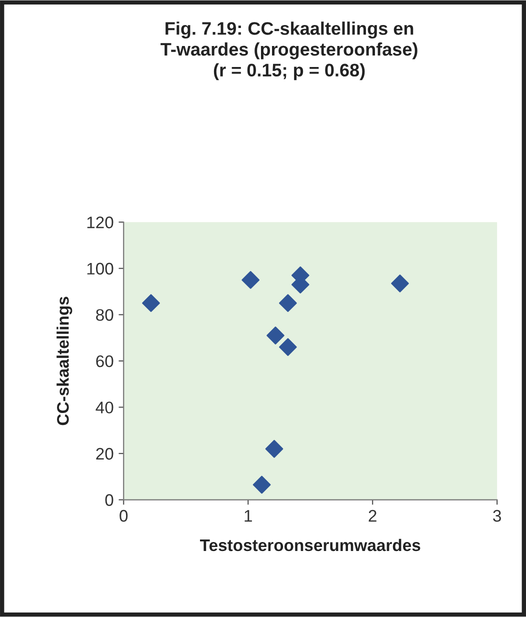  I want to click on x-tick-label: 2, so click(372, 516).